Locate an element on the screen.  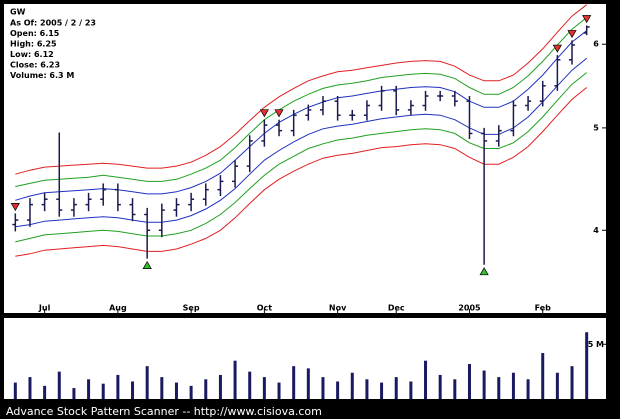
y-tick-label: 5 is located at coordinates (596, 127).